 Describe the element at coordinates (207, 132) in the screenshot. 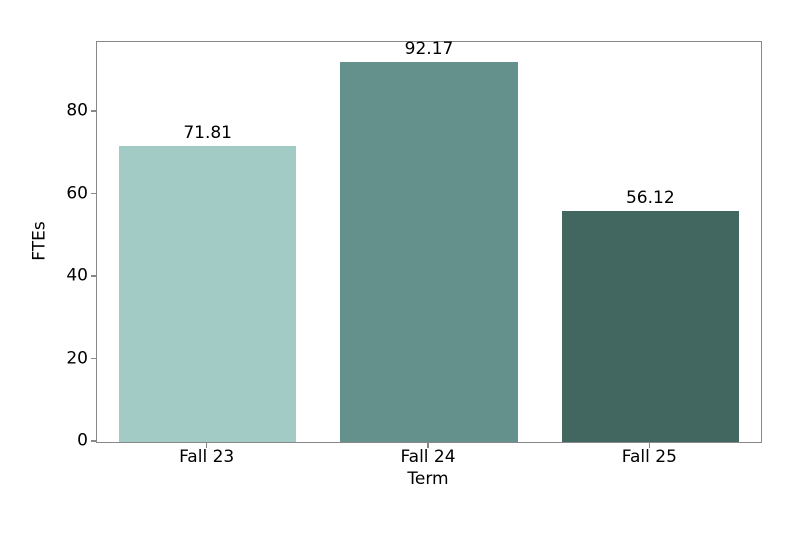

I see `bar-value-label: 71.81` at that location.